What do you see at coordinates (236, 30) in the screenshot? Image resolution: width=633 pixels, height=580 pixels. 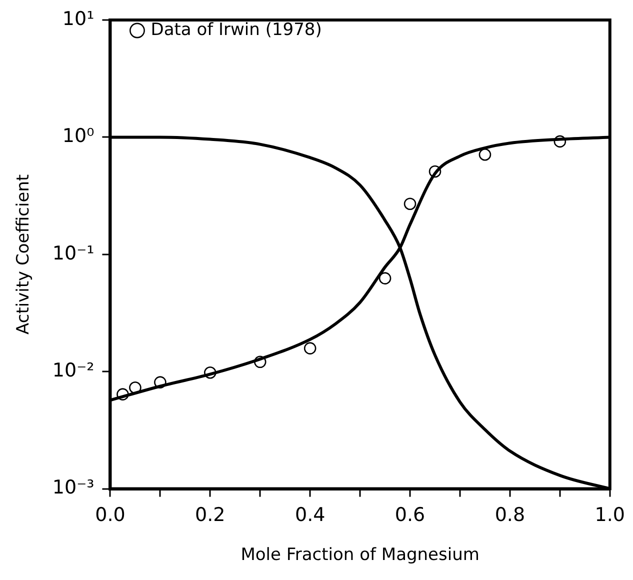 I see `legend-label: Data of Irwin (1978)` at bounding box center [236, 30].